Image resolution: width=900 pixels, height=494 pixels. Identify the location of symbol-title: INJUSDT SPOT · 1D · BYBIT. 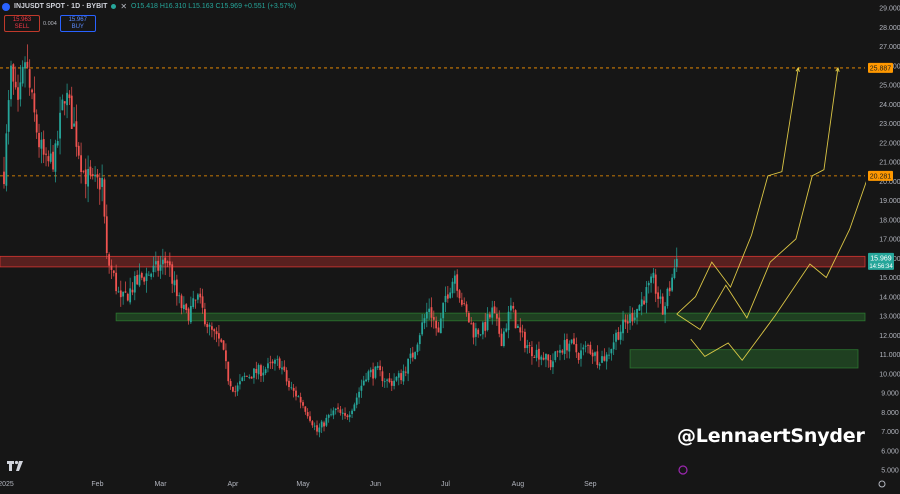
(61, 6).